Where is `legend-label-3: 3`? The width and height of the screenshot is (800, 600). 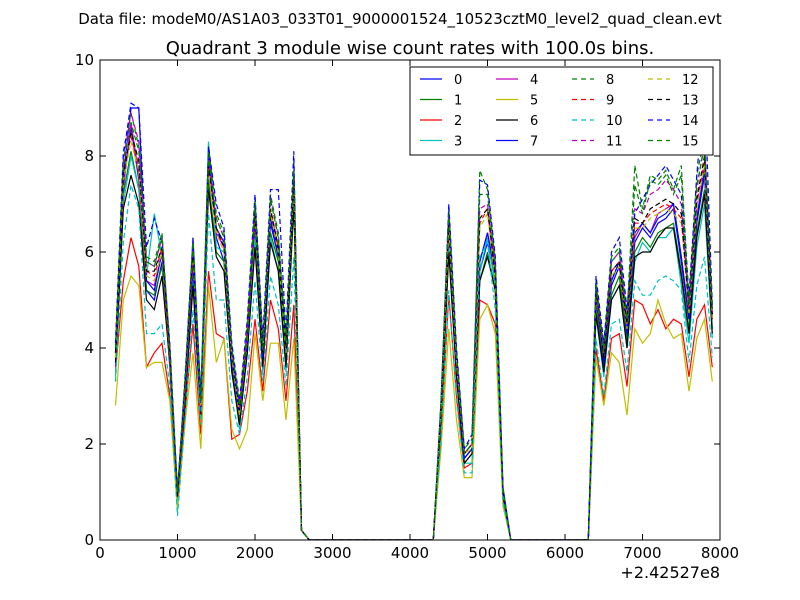 legend-label-3: 3 is located at coordinates (458, 142).